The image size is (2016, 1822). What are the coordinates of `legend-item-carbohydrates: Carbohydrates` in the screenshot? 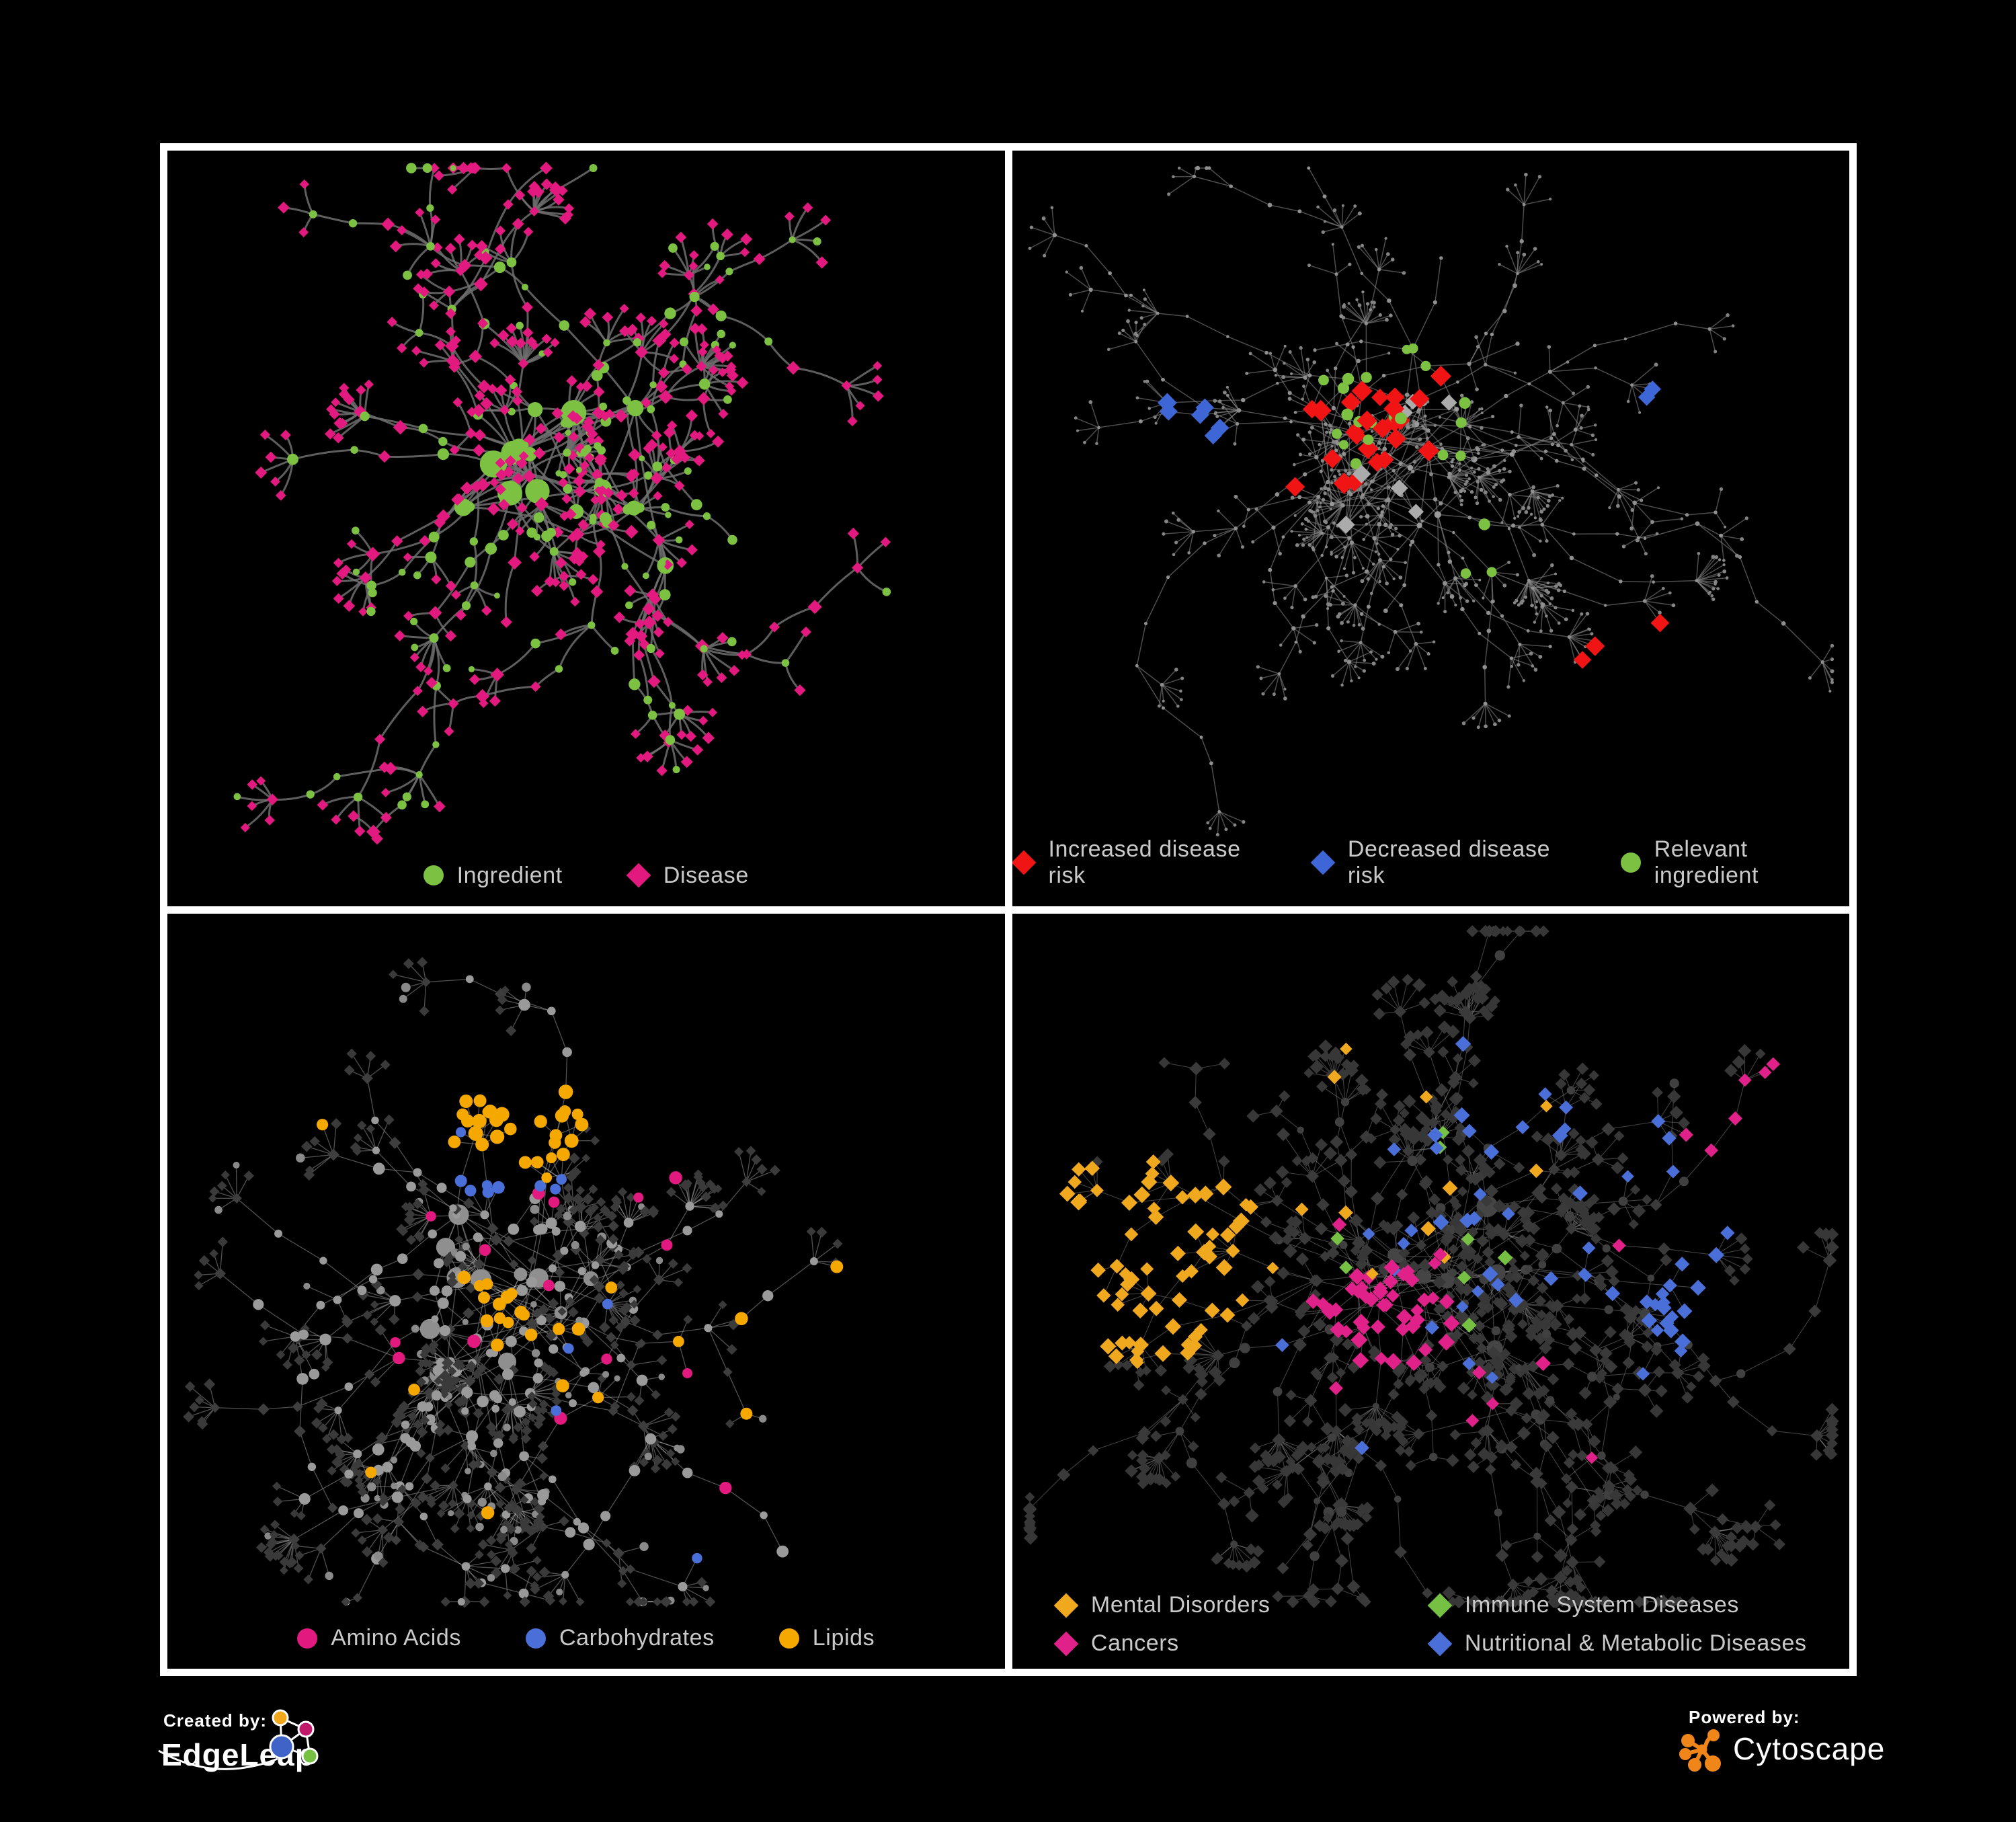 It's located at (620, 1638).